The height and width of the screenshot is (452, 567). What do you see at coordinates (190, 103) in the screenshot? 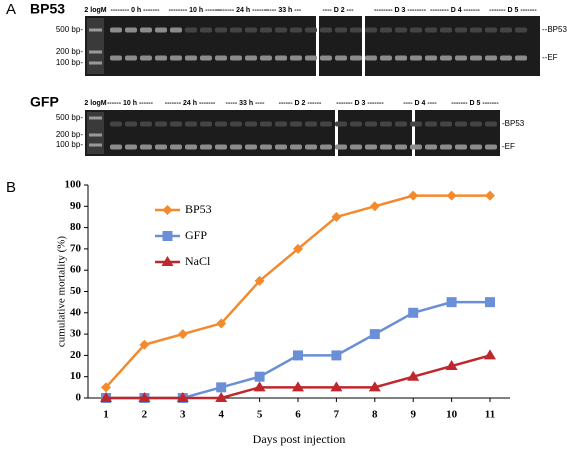
I see `lane-label: ------- 24 h -------` at bounding box center [190, 103].